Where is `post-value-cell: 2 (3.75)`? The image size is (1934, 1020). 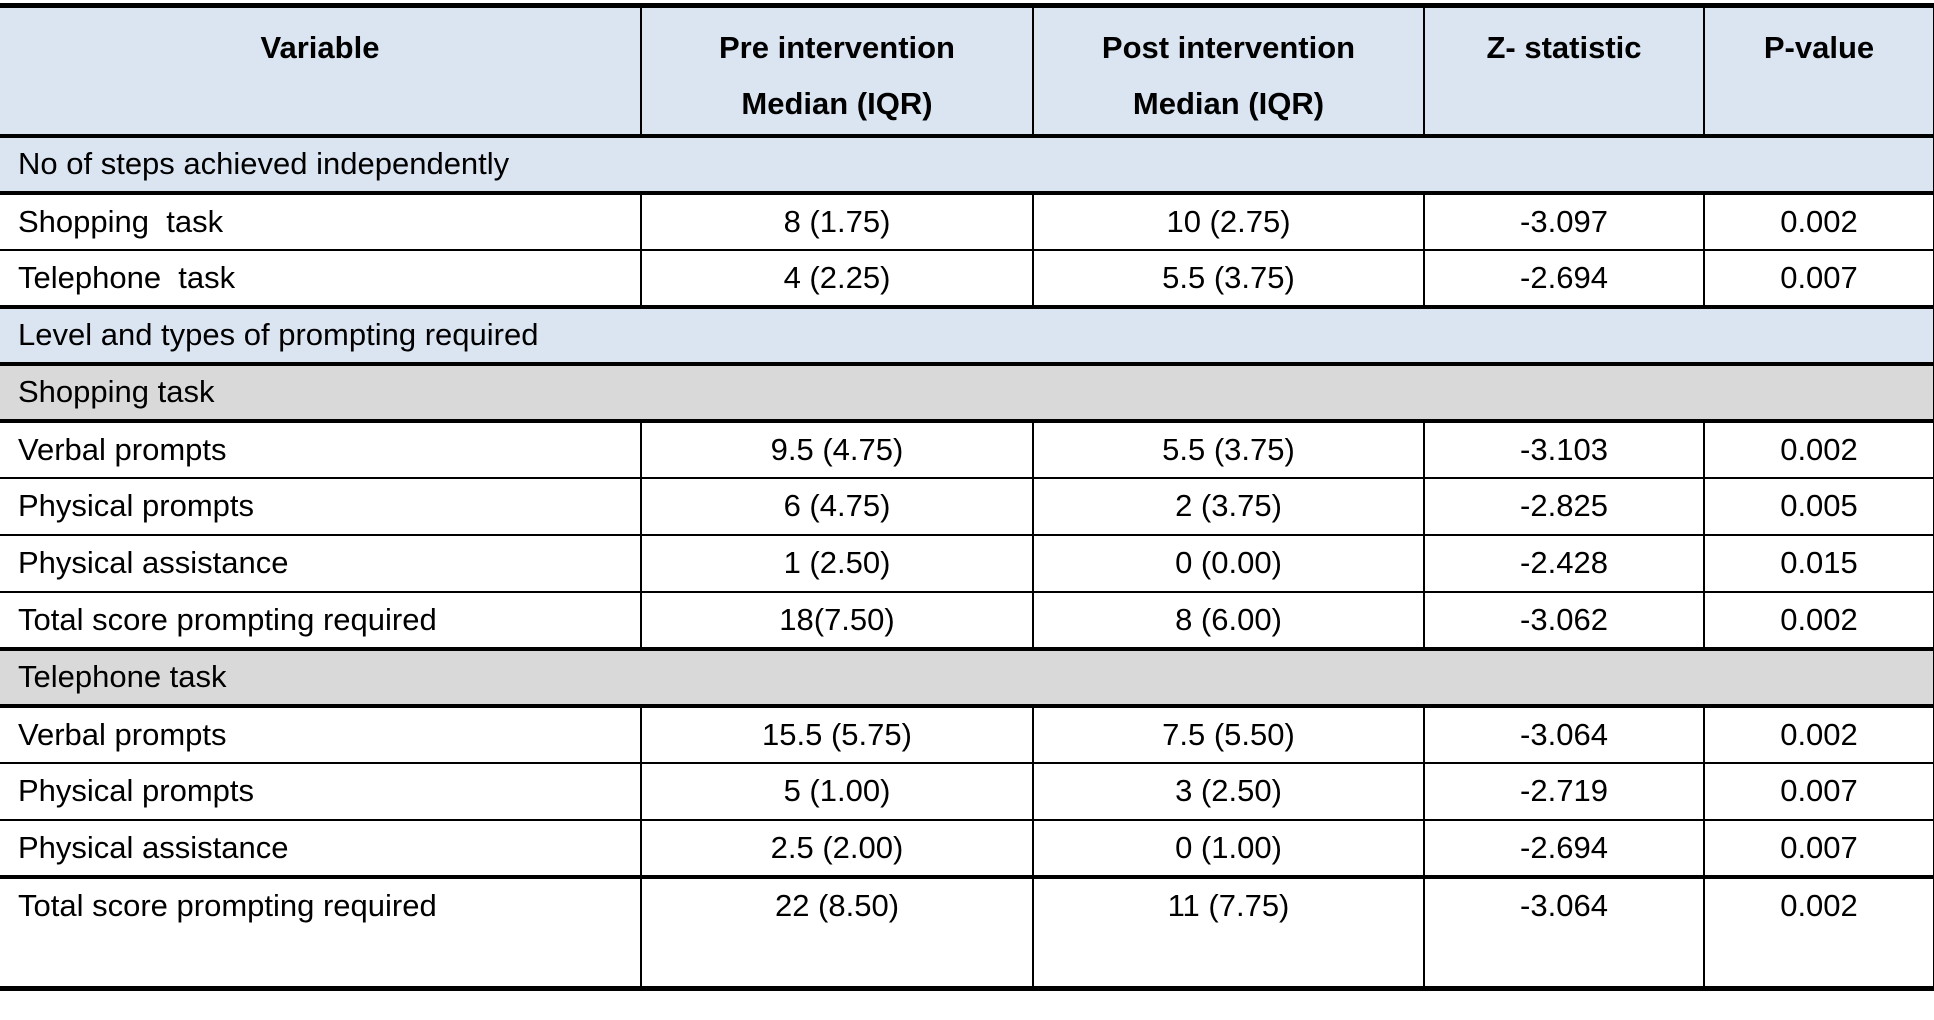
post-value-cell: 2 (3.75) is located at coordinates (1228, 506).